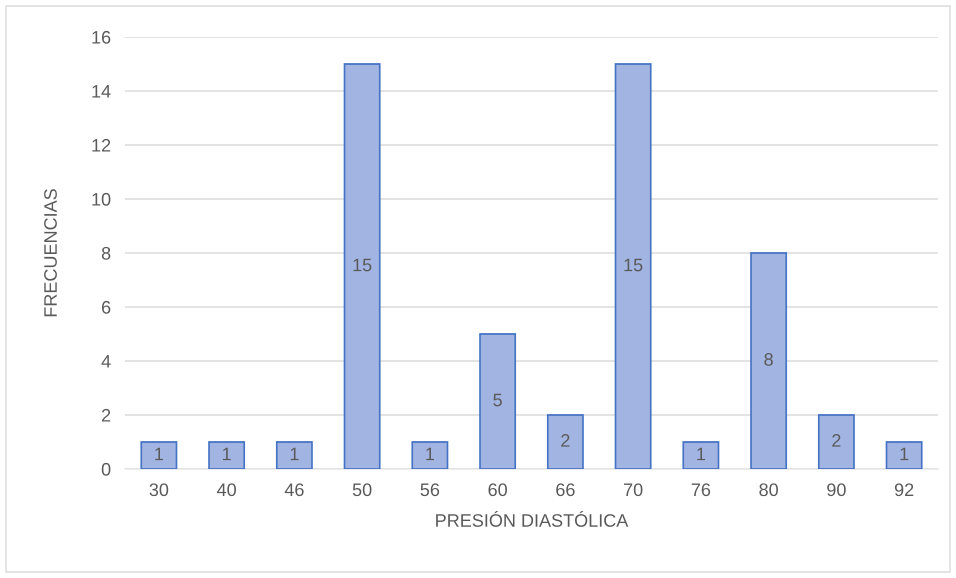 The height and width of the screenshot is (578, 956). I want to click on x-axis-title: PRESIÓN DIASTÓLICA, so click(532, 519).